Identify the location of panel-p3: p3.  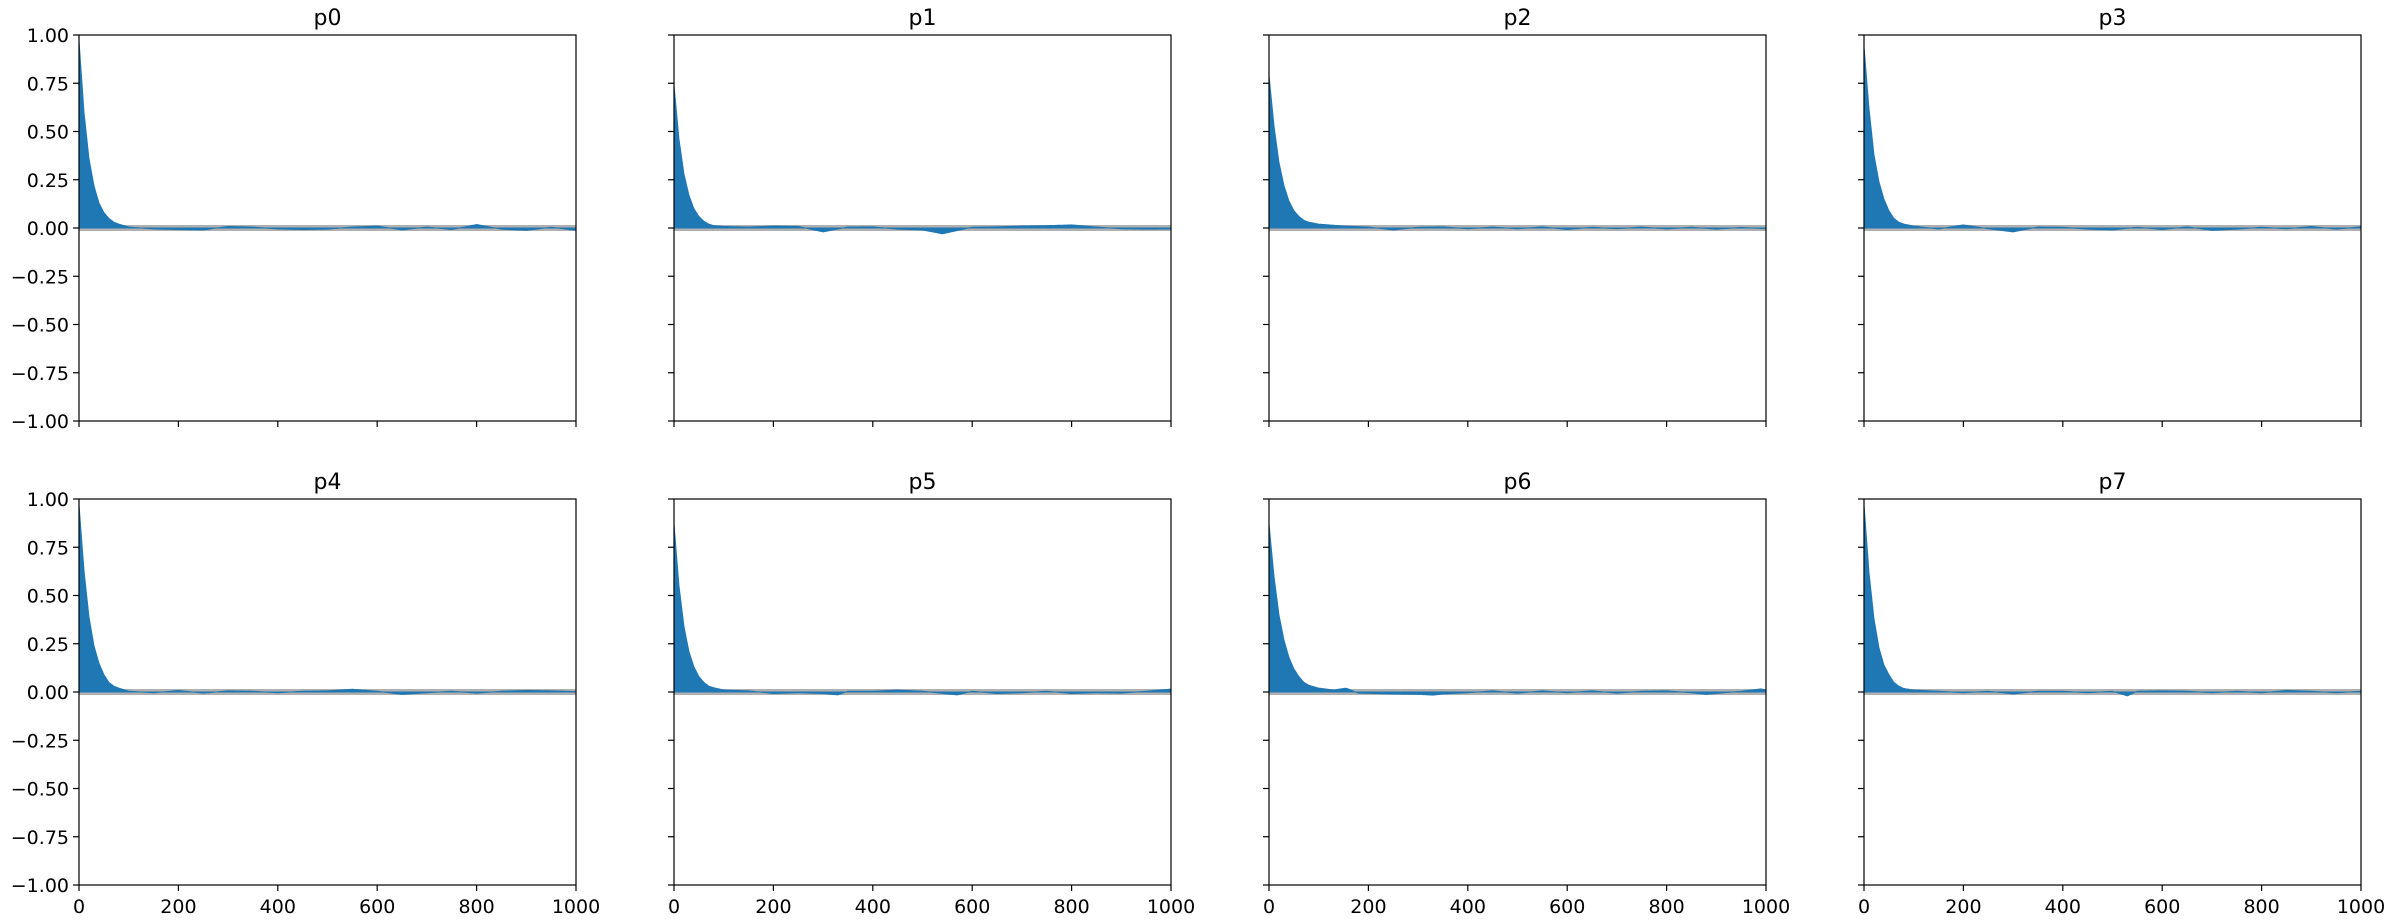
(2110, 216).